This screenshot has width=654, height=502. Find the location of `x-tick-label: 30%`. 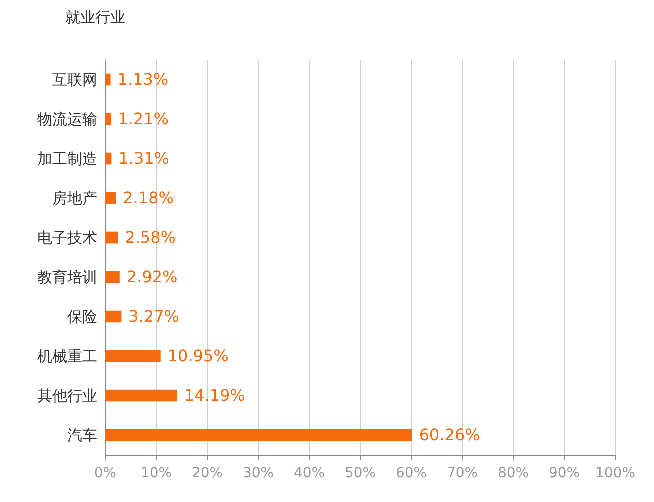

x-tick-label: 30% is located at coordinates (258, 474).